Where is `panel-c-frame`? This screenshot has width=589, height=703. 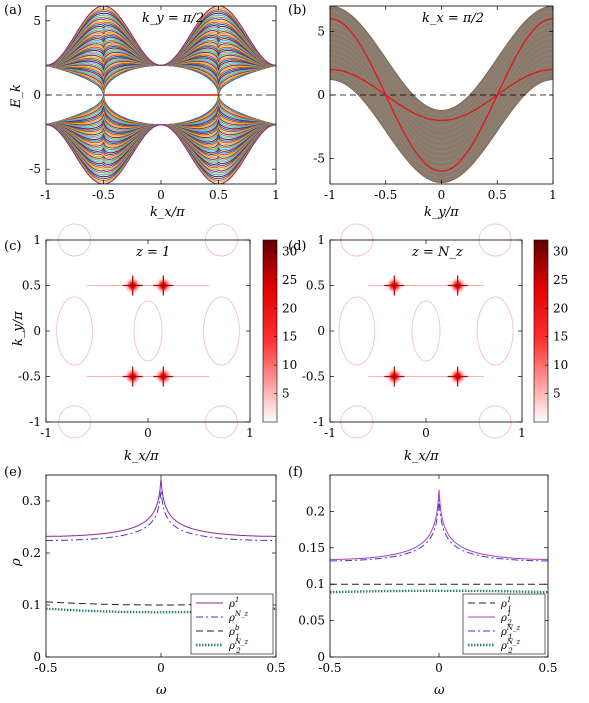 panel-c-frame is located at coordinates (148, 331).